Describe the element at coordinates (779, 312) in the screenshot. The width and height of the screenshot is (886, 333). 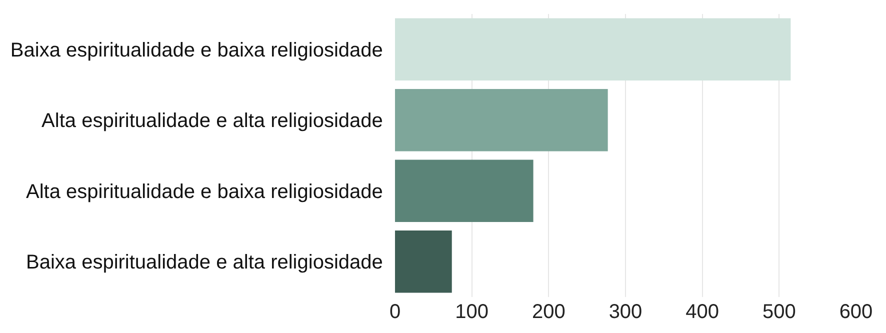
I see `x-tick-label: 500` at that location.